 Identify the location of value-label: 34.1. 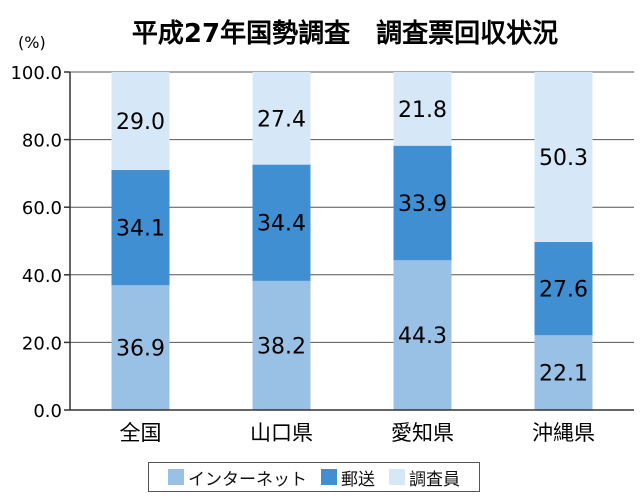
(140, 229).